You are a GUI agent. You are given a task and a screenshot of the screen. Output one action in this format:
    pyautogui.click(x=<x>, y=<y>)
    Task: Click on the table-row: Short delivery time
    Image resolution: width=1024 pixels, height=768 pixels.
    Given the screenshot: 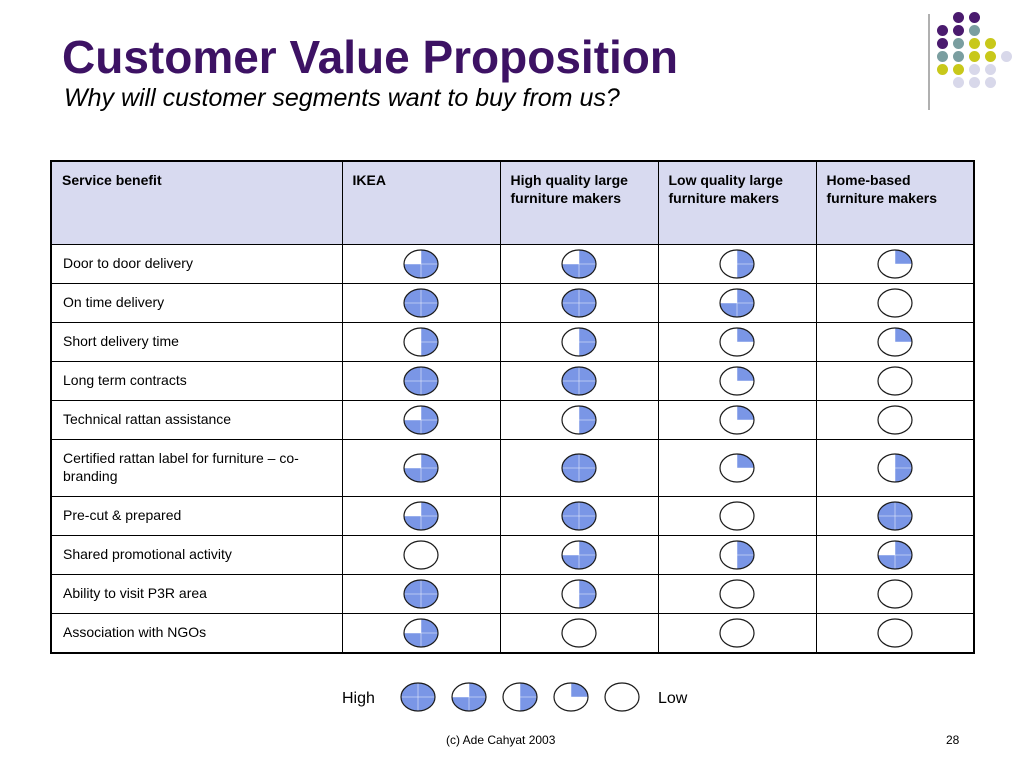 What is the action you would take?
    pyautogui.click(x=512, y=342)
    